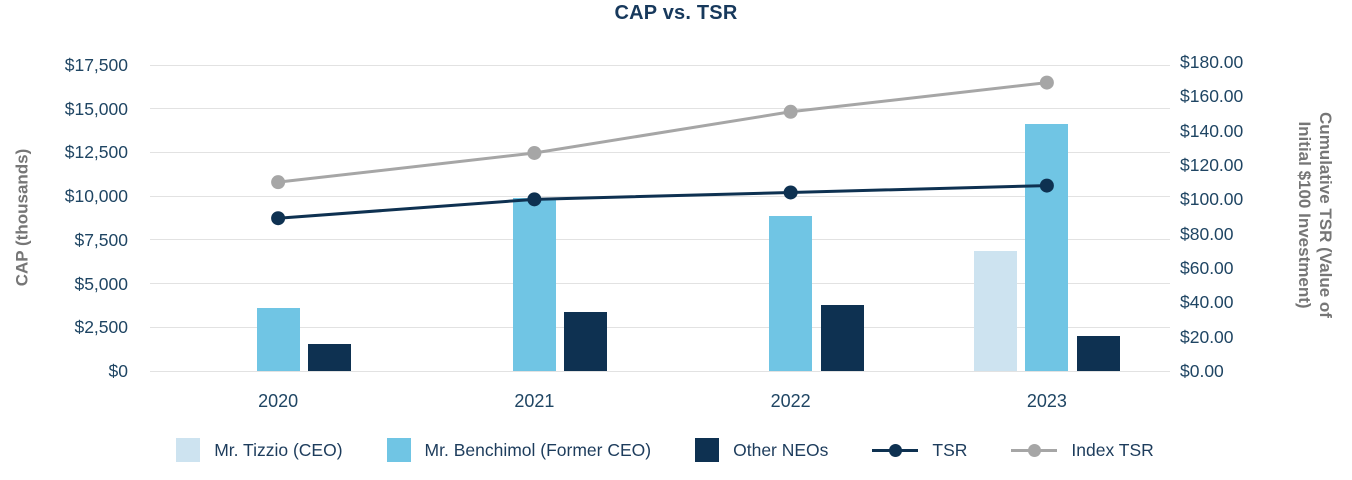  I want to click on bar-mr-benchimol-former-ceo-2023, so click(1047, 247).